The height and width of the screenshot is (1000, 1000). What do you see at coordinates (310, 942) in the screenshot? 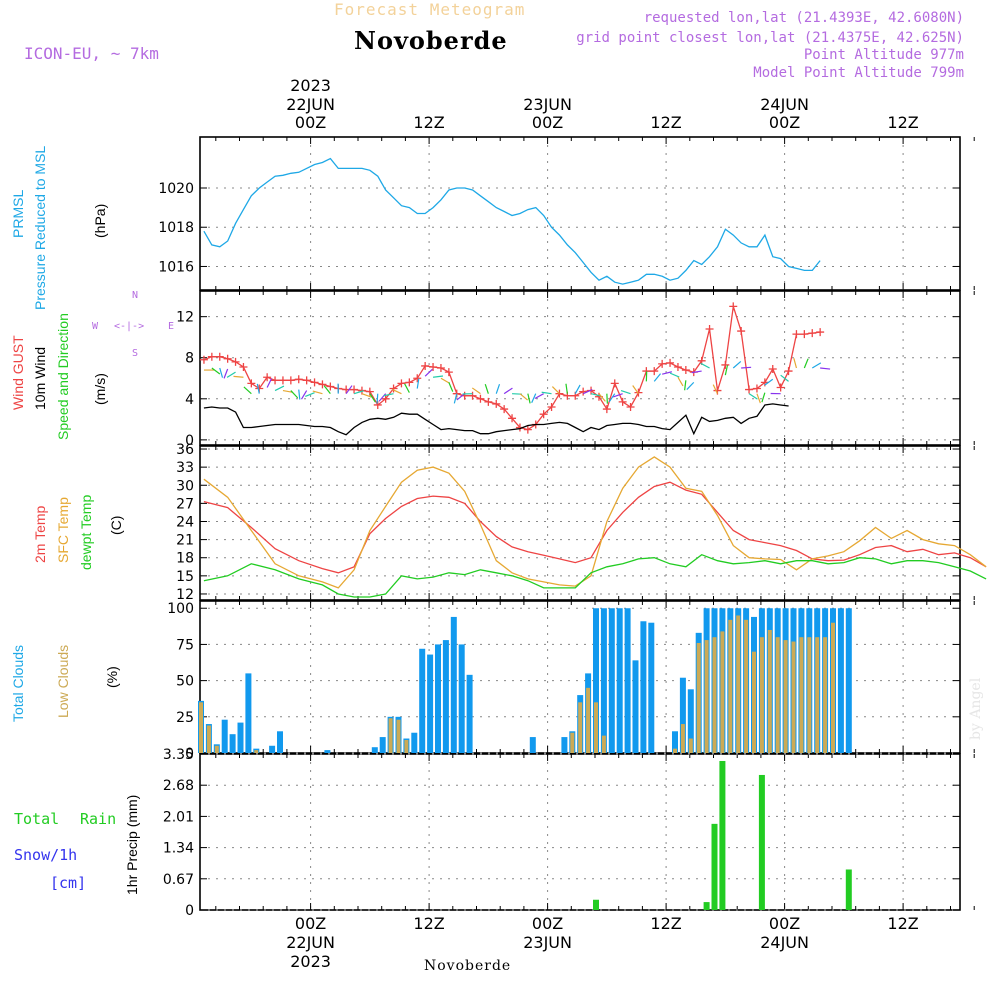
I see `bottom-date-label: 22JUN` at bounding box center [310, 942].